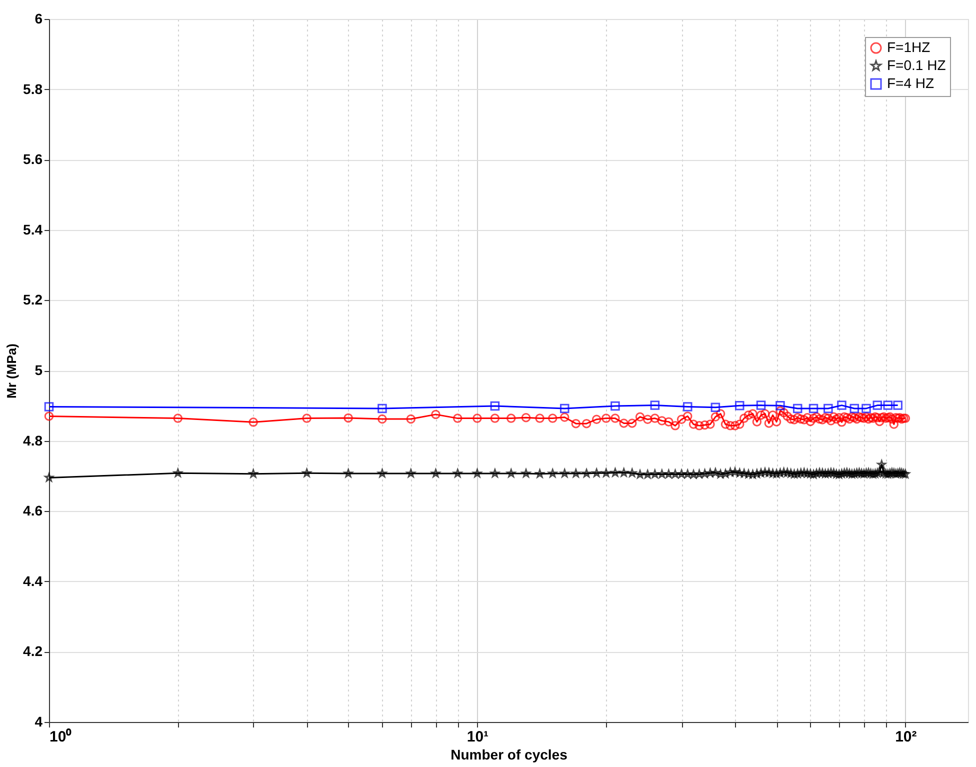 The height and width of the screenshot is (767, 976). Describe the element at coordinates (12, 371) in the screenshot. I see `y-axis-title: Mr (MPa)` at that location.